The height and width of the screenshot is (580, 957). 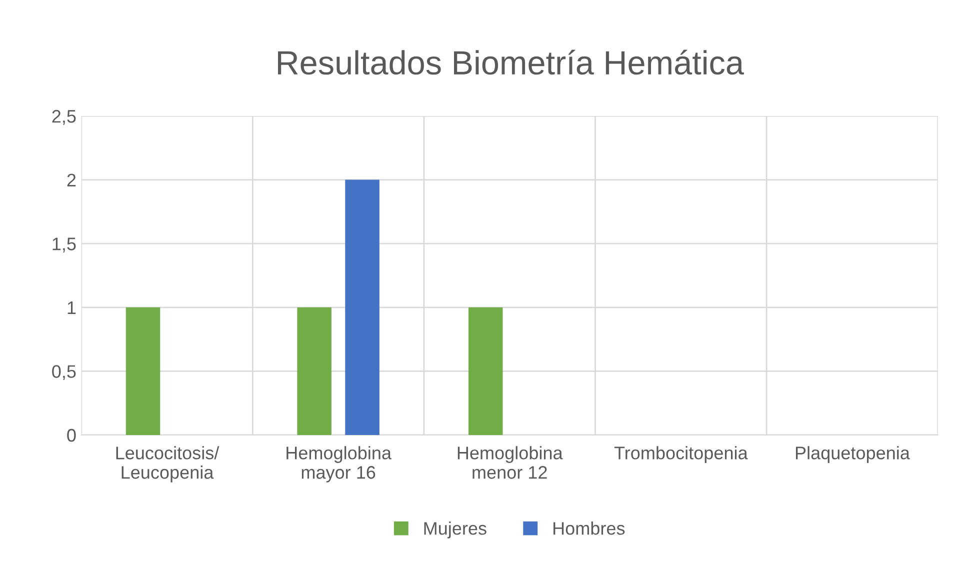 I want to click on y-tick-label: 1,5, so click(x=64, y=245).